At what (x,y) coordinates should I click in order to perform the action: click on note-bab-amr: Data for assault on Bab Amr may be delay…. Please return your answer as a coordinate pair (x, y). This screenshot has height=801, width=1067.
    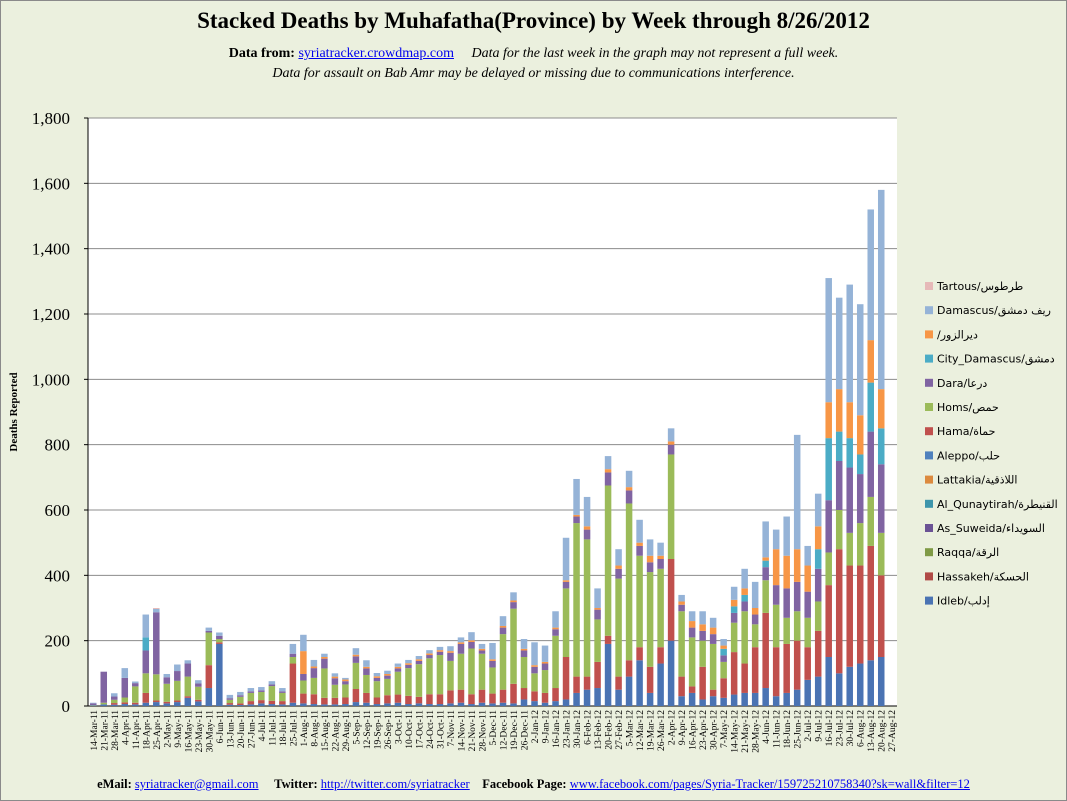
    Looking at the image, I should click on (533, 73).